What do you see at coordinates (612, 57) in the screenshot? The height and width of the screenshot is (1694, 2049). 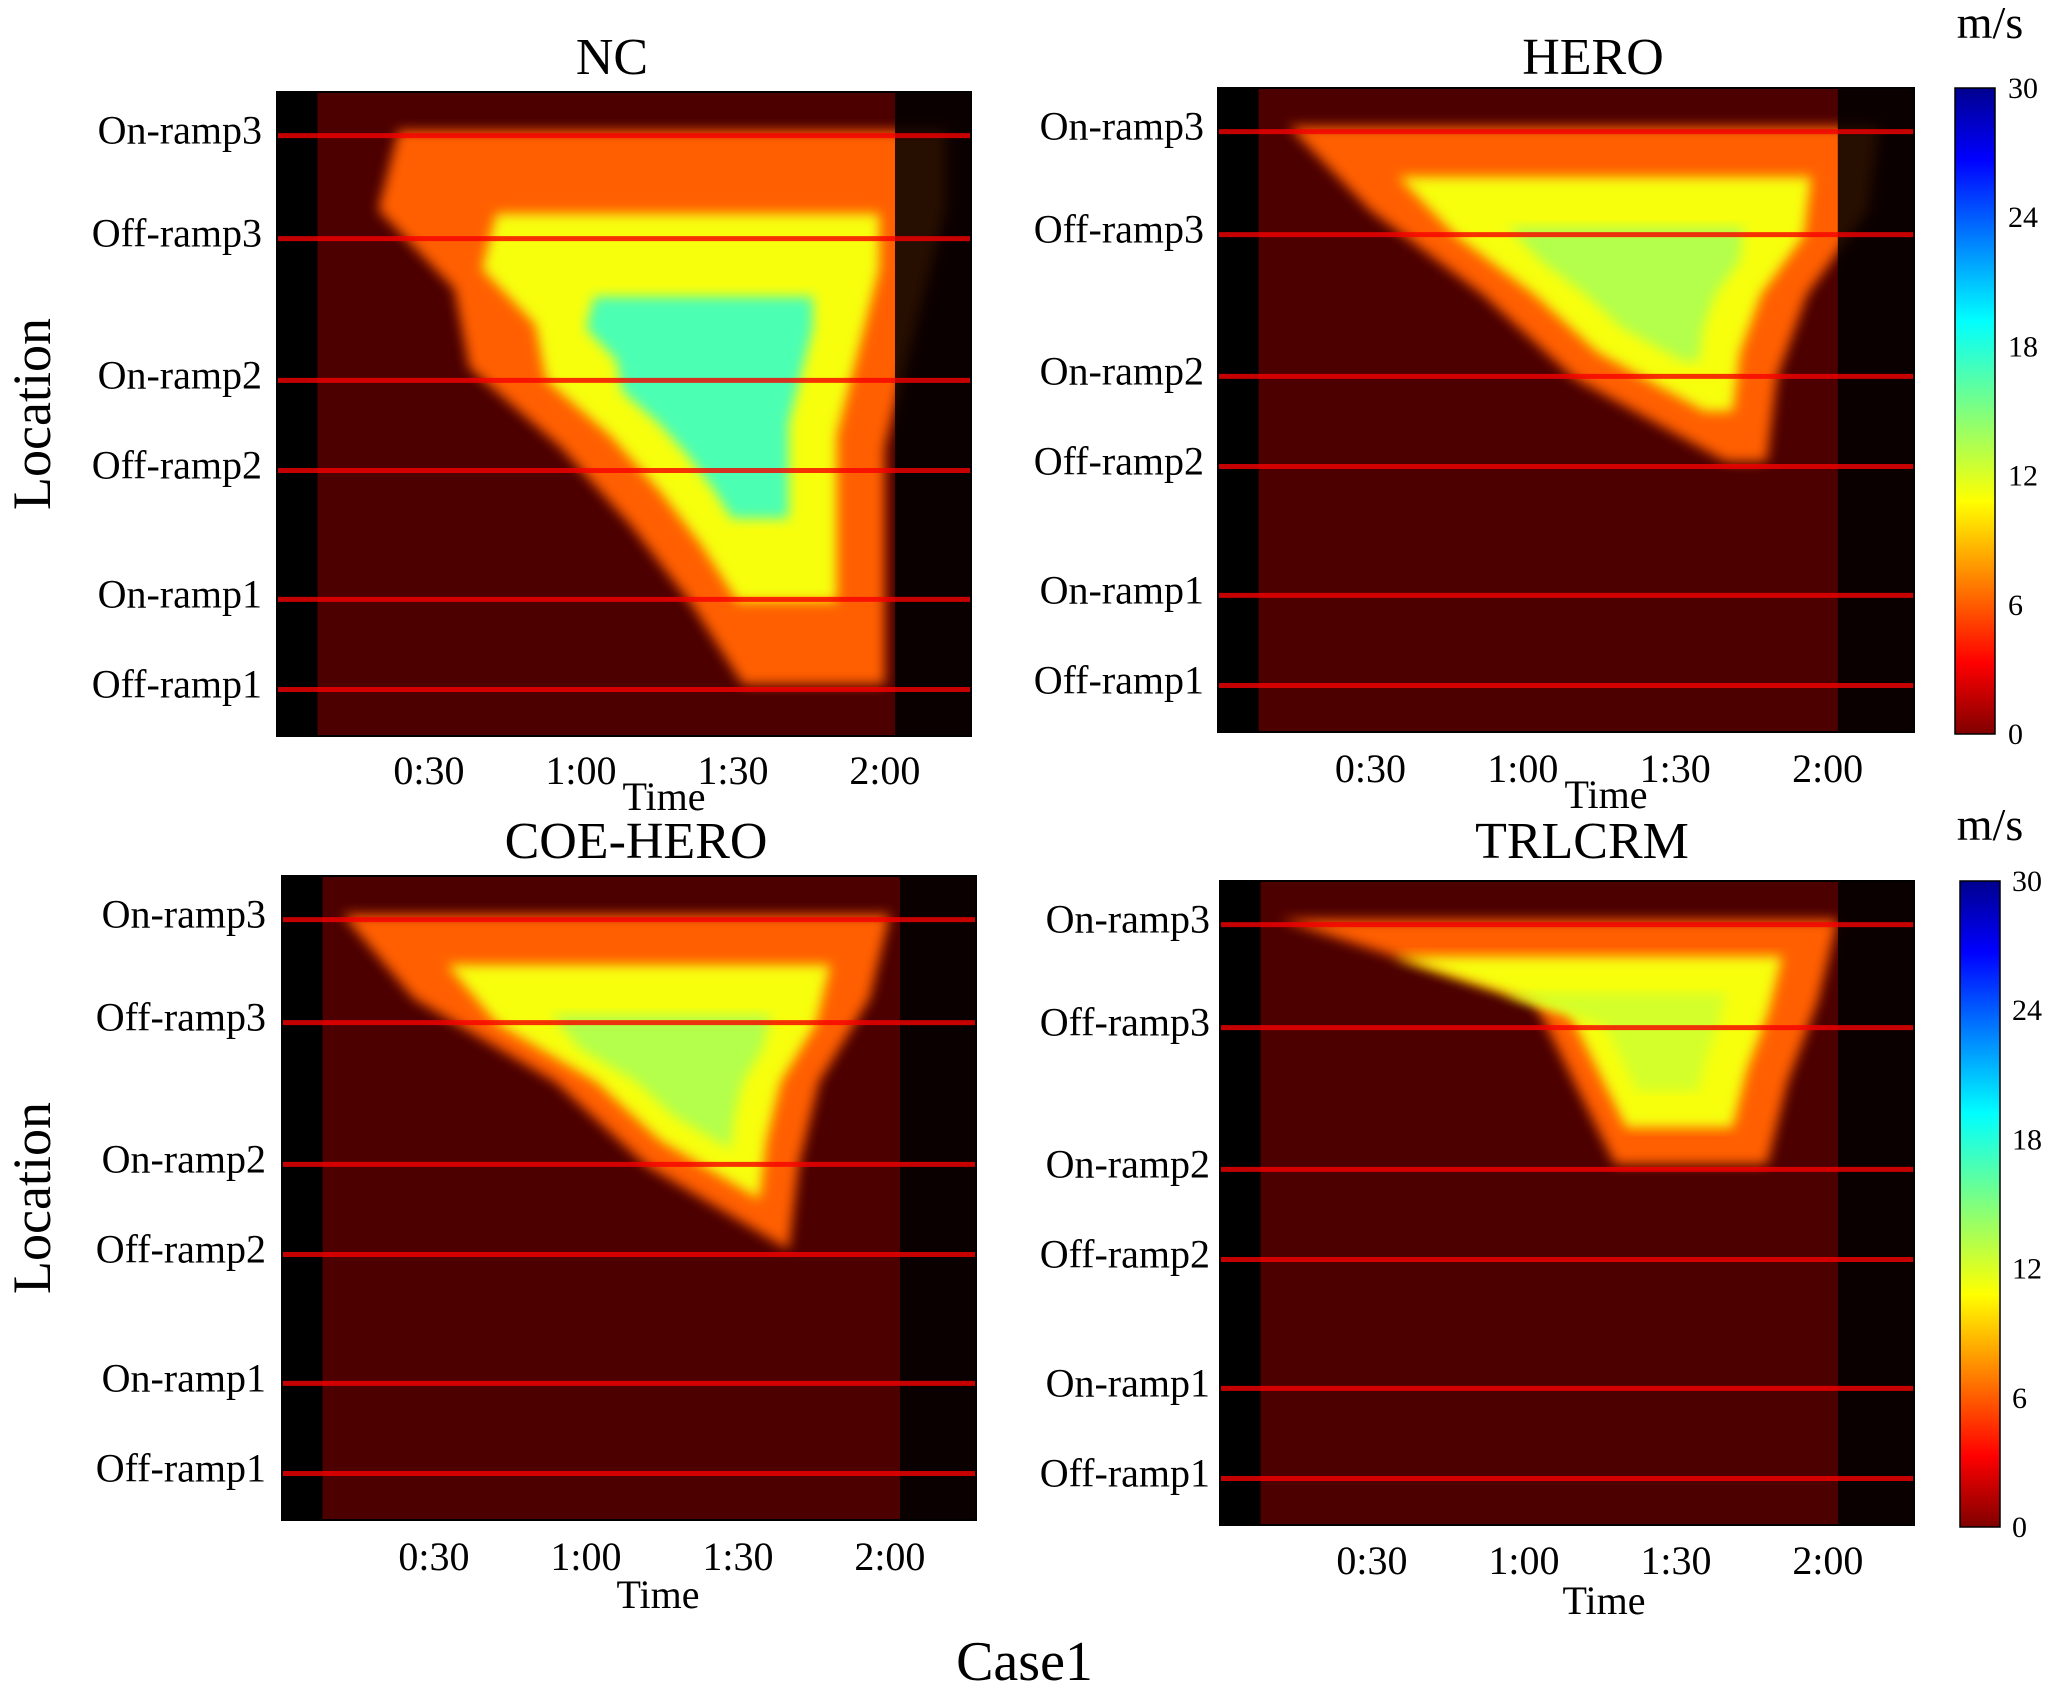 I see `panel-title: NC` at bounding box center [612, 57].